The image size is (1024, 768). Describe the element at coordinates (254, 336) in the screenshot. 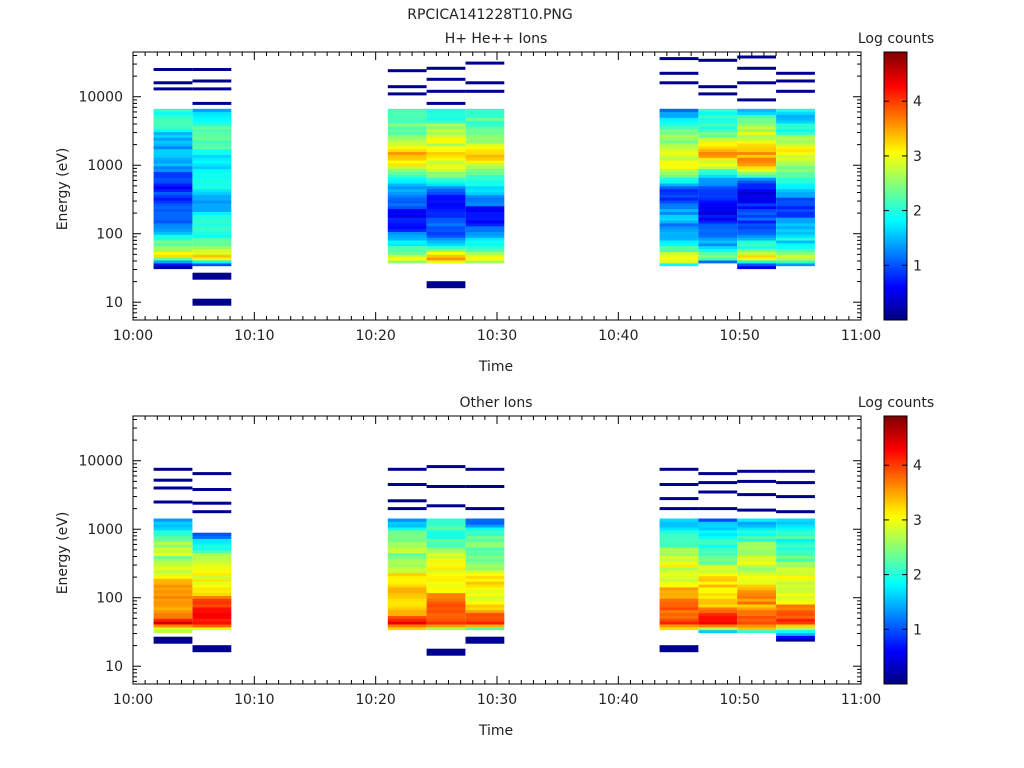

I see `x-tick-label: 10:10` at that location.